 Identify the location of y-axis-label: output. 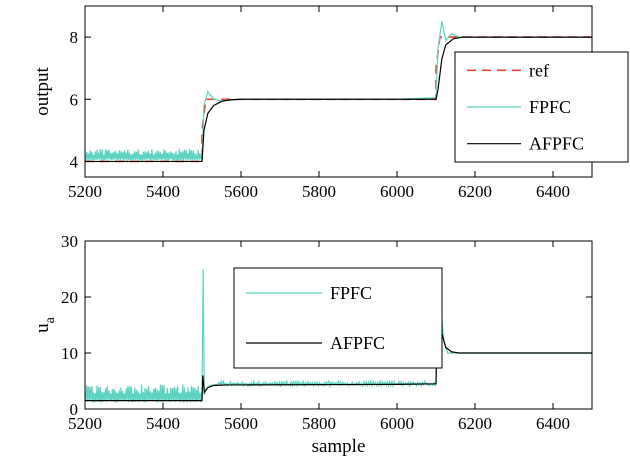
(42, 91).